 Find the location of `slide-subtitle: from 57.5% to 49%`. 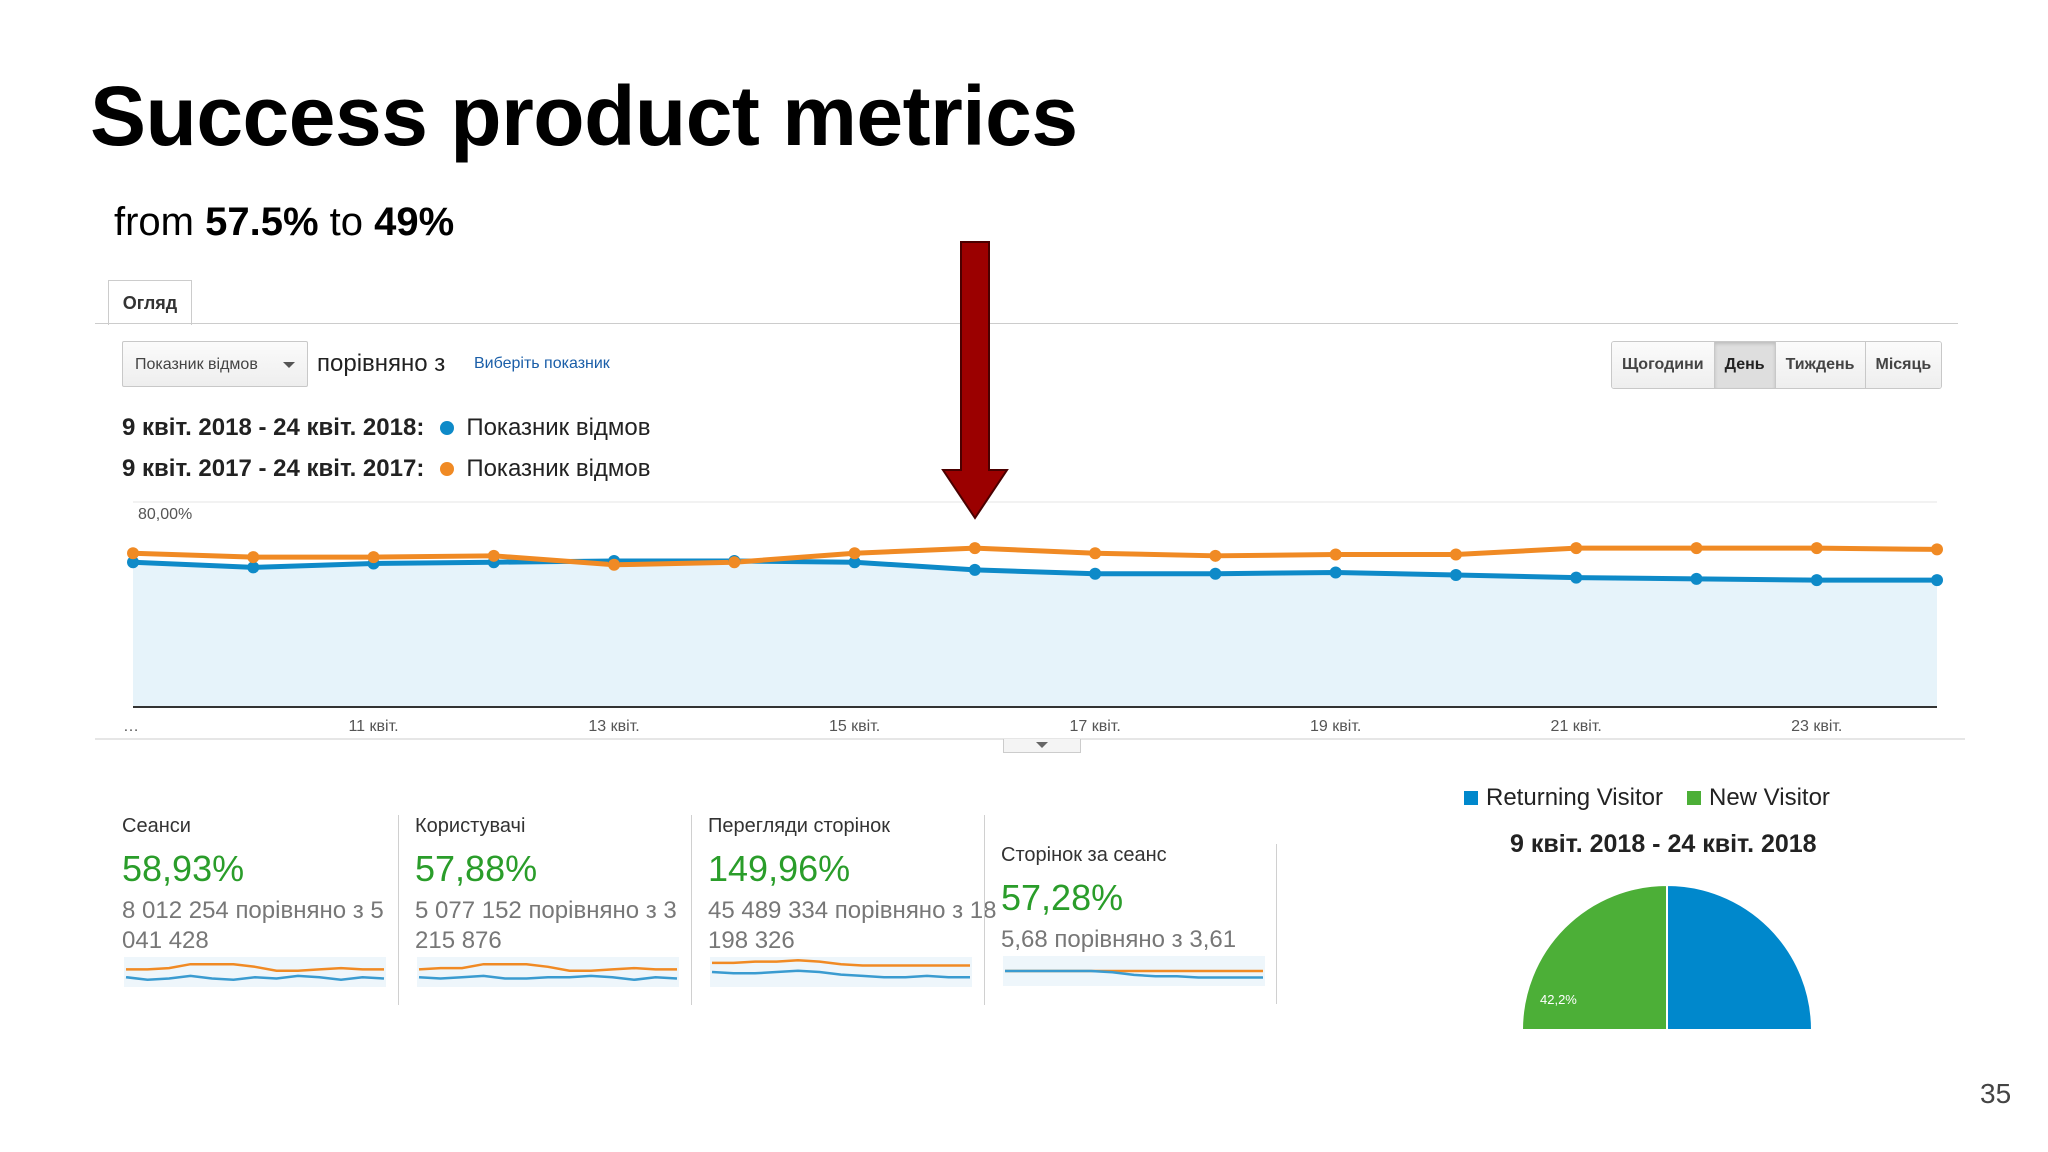

slide-subtitle: from 57.5% to 49% is located at coordinates (284, 222).